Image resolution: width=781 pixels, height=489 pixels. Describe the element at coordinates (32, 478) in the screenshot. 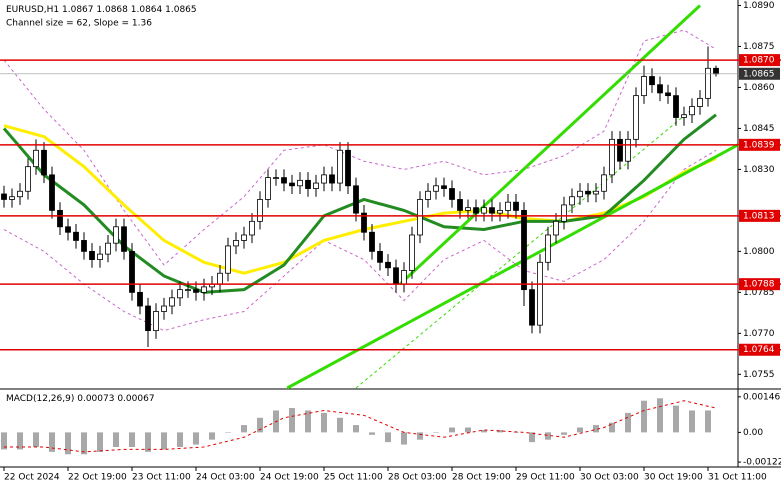

I see `x-tick-label: 22 Oct 2024` at that location.